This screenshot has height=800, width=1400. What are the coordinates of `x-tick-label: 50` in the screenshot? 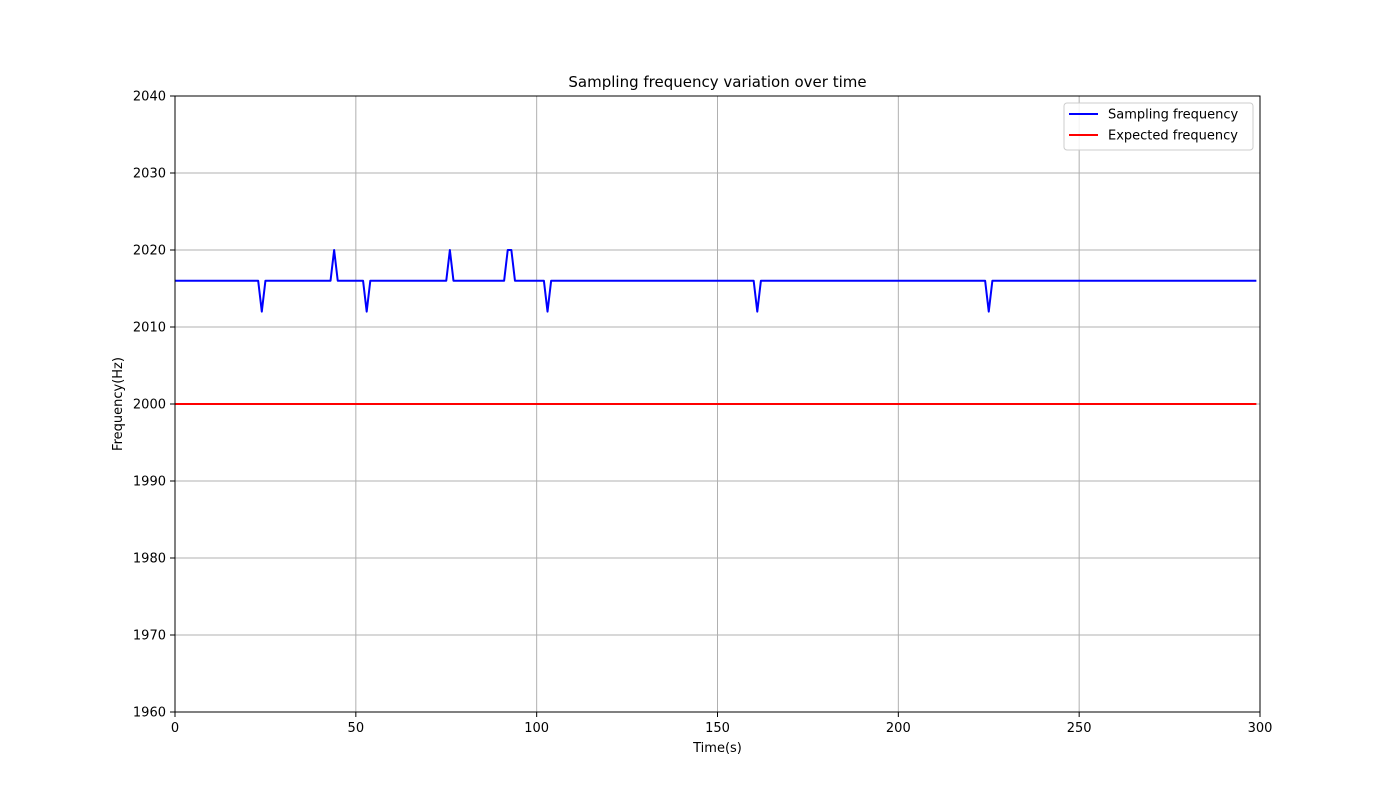 It's located at (356, 728).